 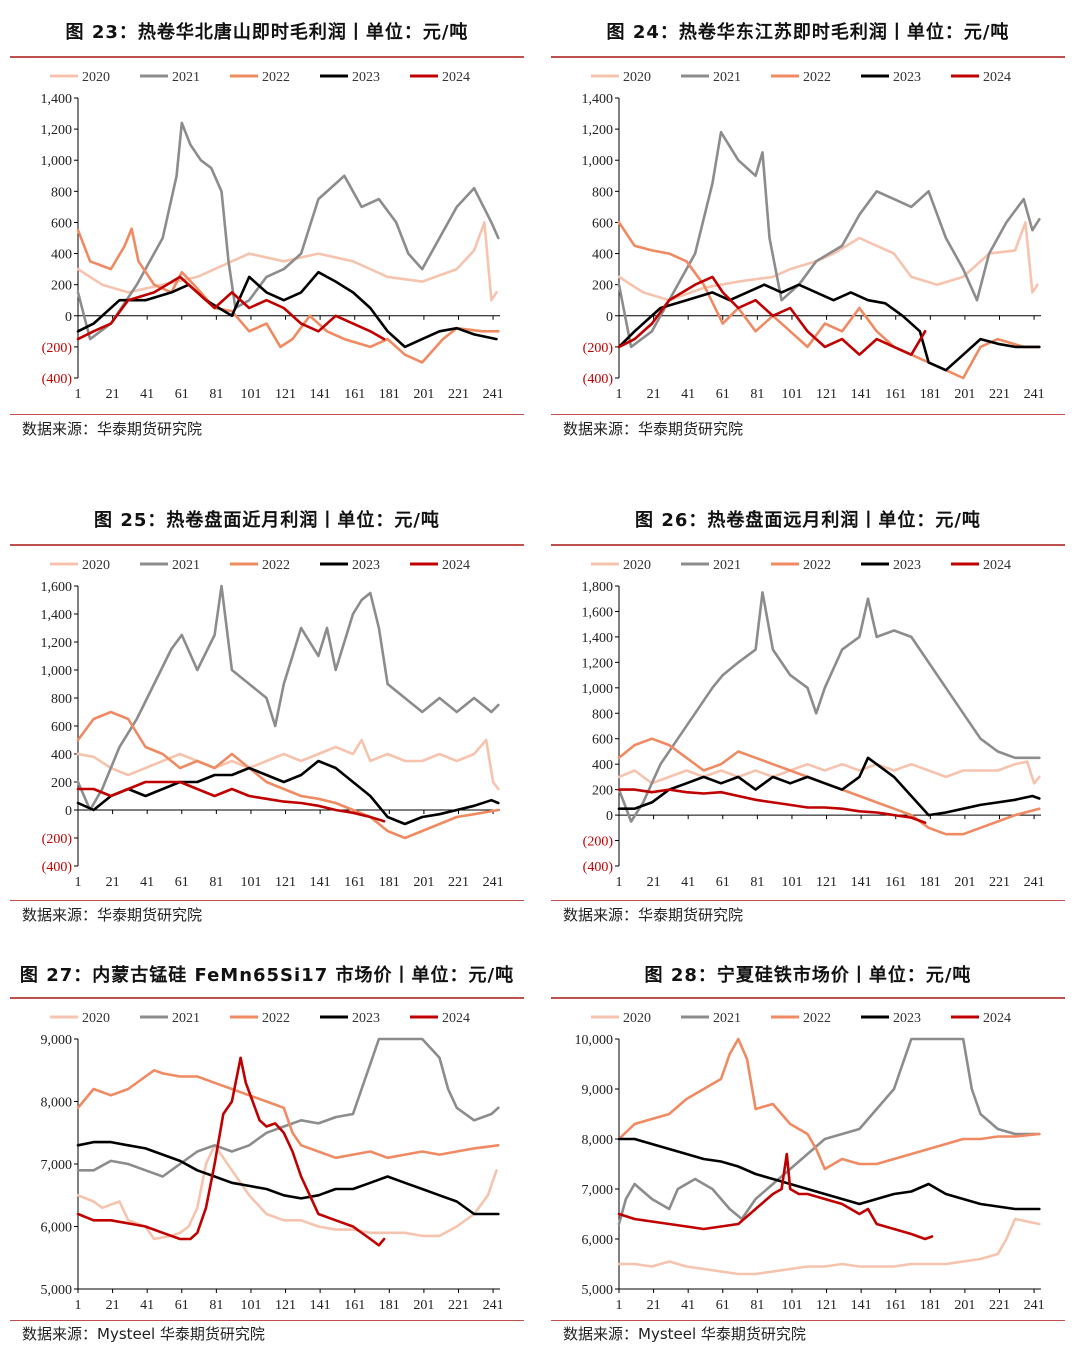 I want to click on x-tick-label: 121, so click(x=826, y=394).